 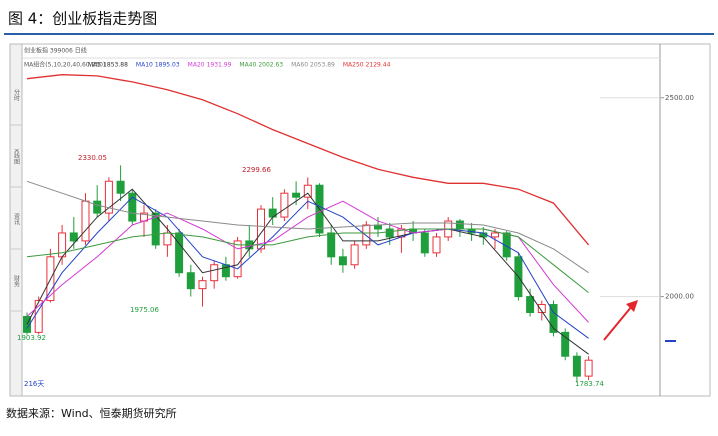 I want to click on annotation: 2299.66, so click(x=256, y=170).